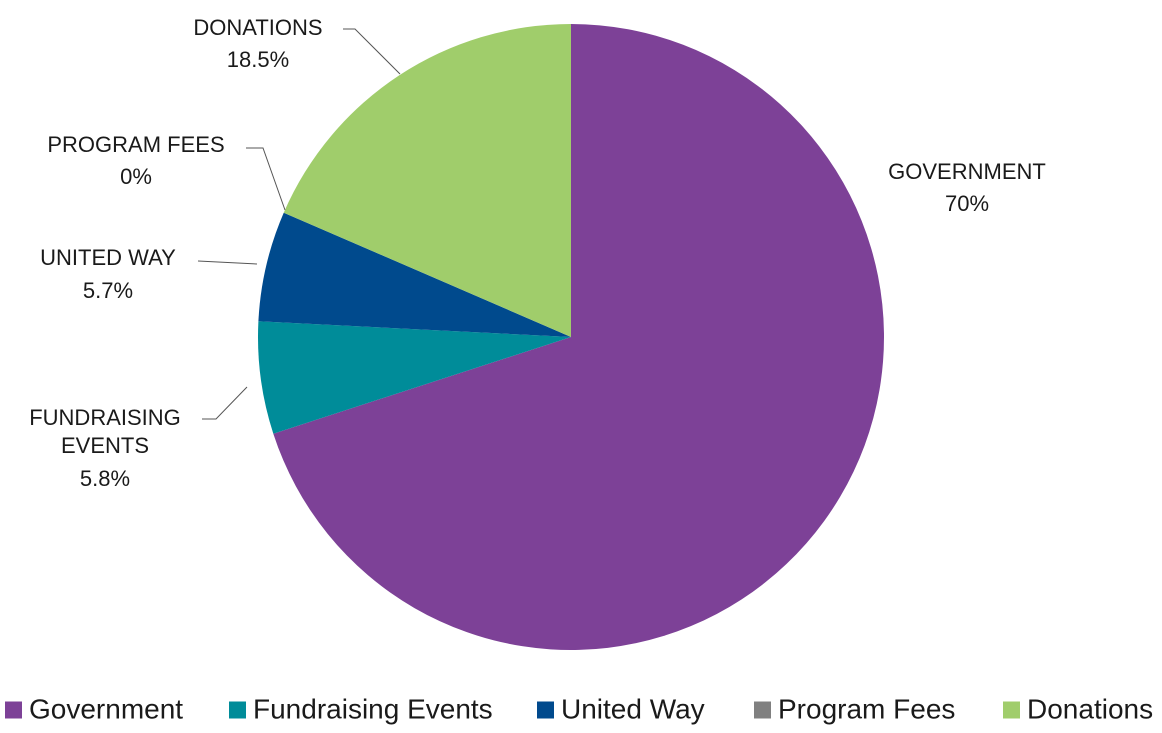  Describe the element at coordinates (1090, 708) in the screenshot. I see `legend-label-donations: Donations` at that location.